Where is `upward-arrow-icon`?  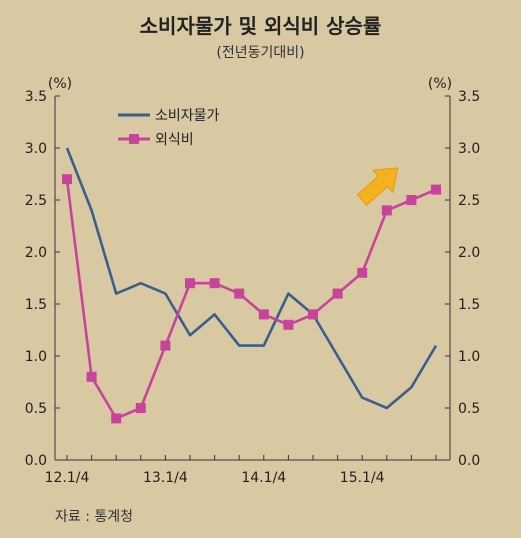 upward-arrow-icon is located at coordinates (377, 186).